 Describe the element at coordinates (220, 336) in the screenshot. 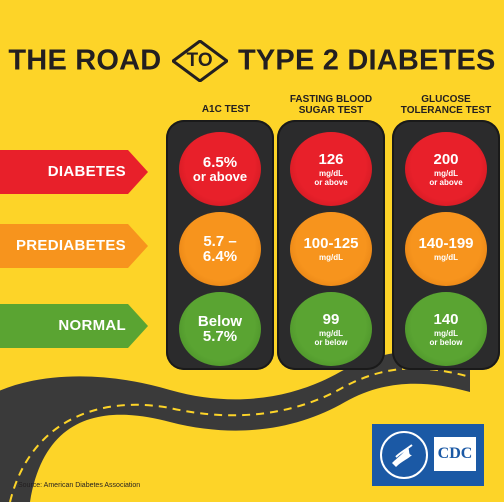

I see `light-value-2: 5.7%` at that location.